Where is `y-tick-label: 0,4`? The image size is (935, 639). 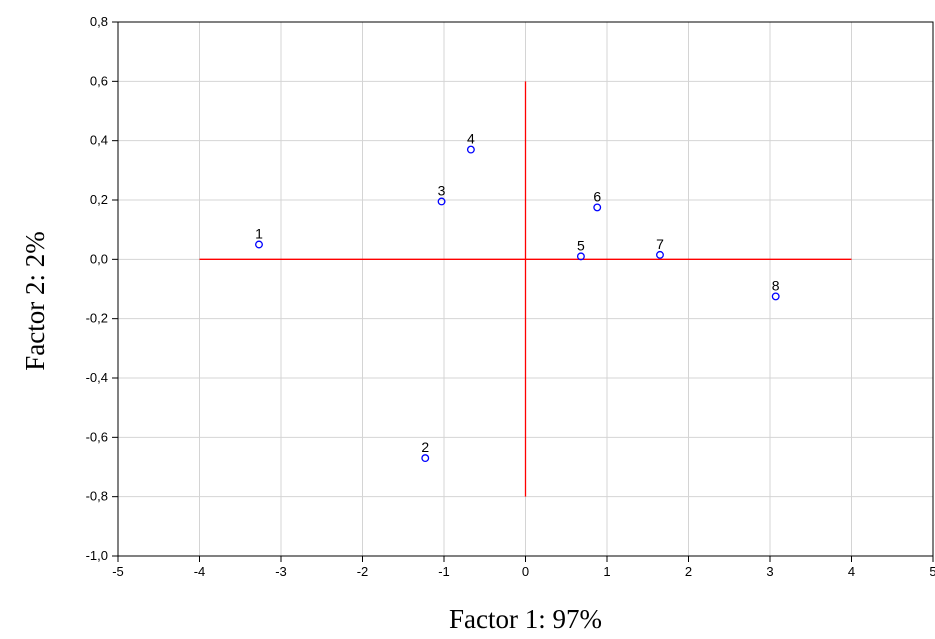
y-tick-label: 0,4 is located at coordinates (99, 140).